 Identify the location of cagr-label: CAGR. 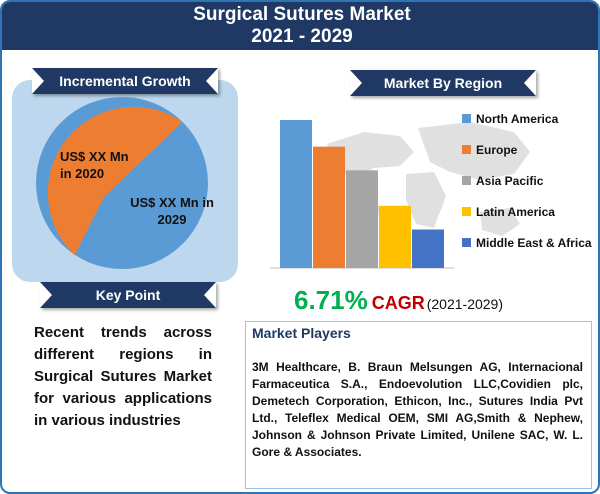
(398, 303).